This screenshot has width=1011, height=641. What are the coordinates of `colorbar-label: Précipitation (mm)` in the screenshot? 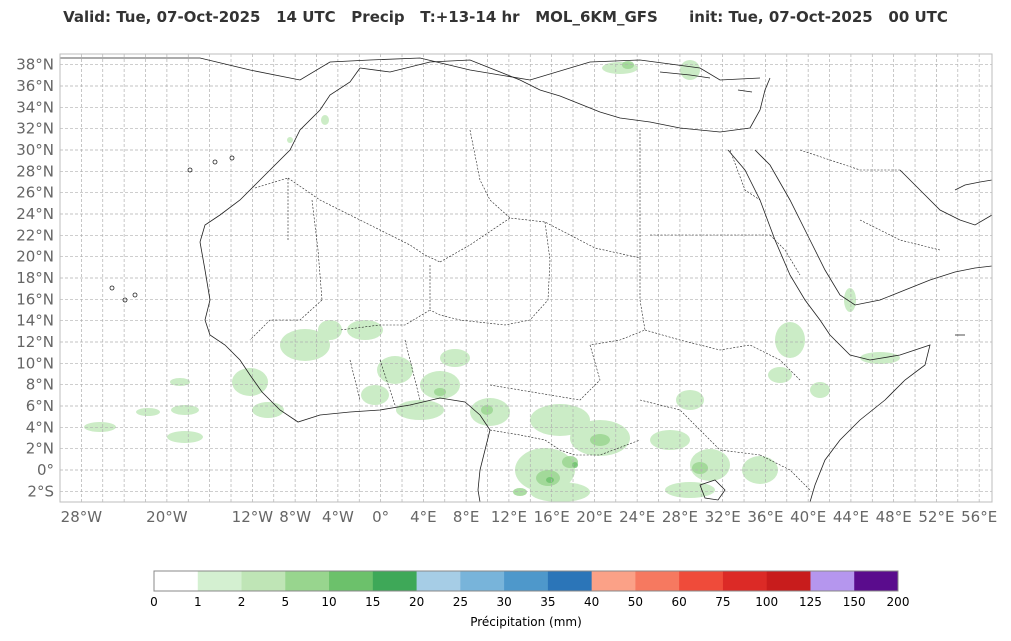 It's located at (526, 622).